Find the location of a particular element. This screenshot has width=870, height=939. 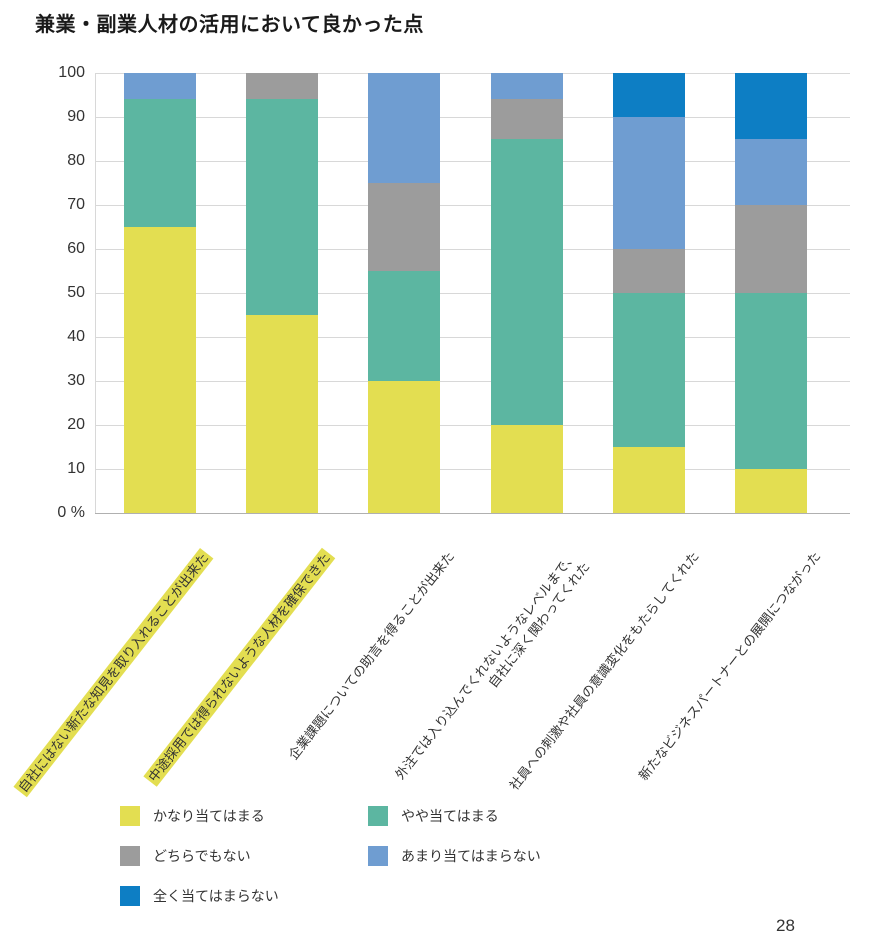

x-axis-category-label: 社員への刺激や社員の意識変化をもたらしてくれた is located at coordinates (603, 670).